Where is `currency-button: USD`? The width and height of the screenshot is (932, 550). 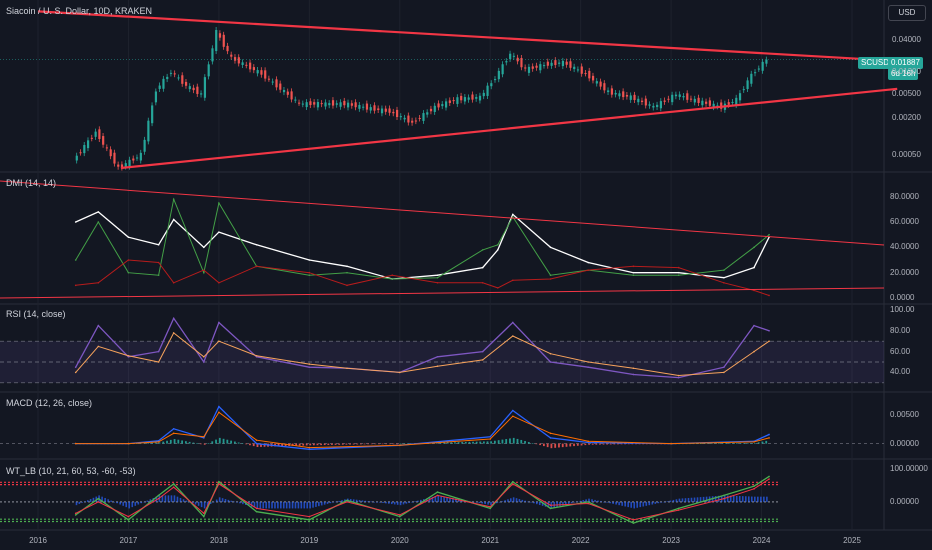 currency-button: USD is located at coordinates (907, 13).